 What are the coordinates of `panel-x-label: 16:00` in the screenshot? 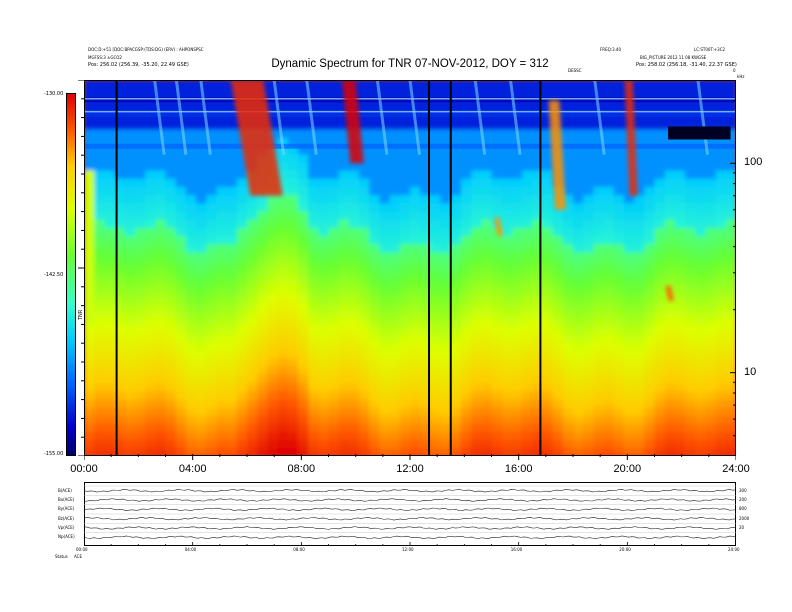 It's located at (516, 549).